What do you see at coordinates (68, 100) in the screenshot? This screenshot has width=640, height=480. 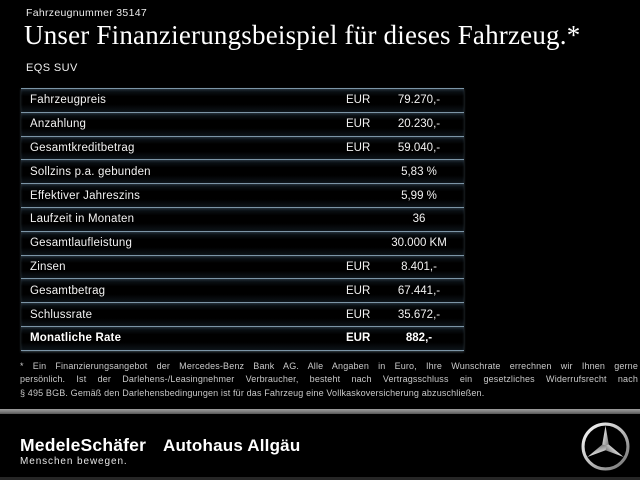 I see `row-label: Fahrzeugpreis` at bounding box center [68, 100].